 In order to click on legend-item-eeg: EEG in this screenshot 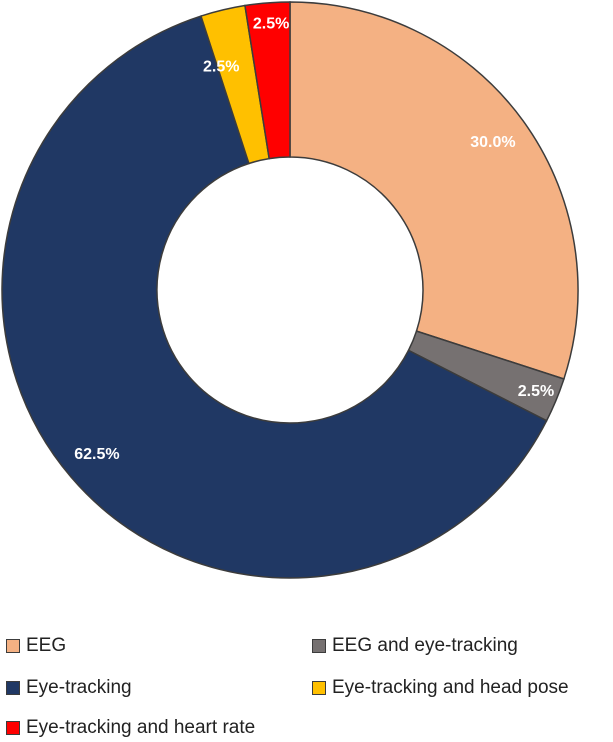, I will do `click(36, 646)`.